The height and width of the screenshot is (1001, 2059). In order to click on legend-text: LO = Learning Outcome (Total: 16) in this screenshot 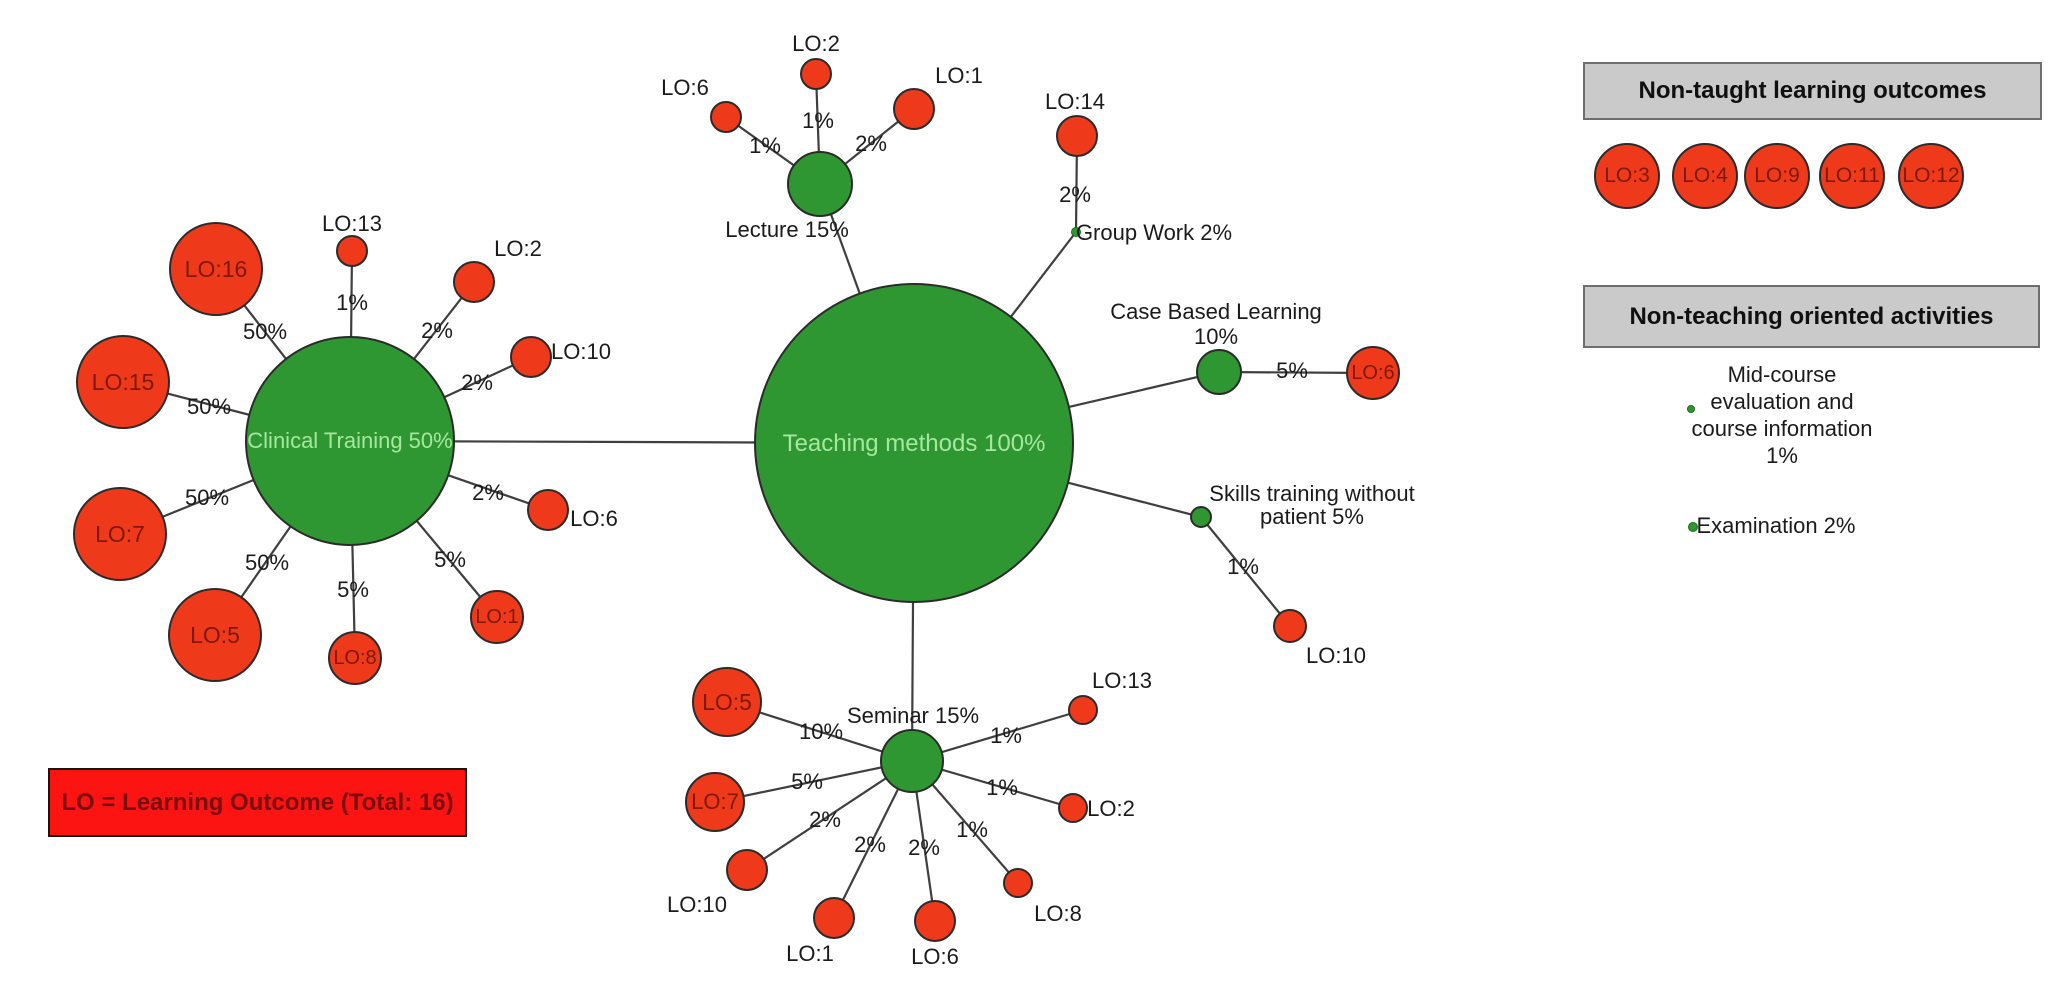, I will do `click(257, 802)`.